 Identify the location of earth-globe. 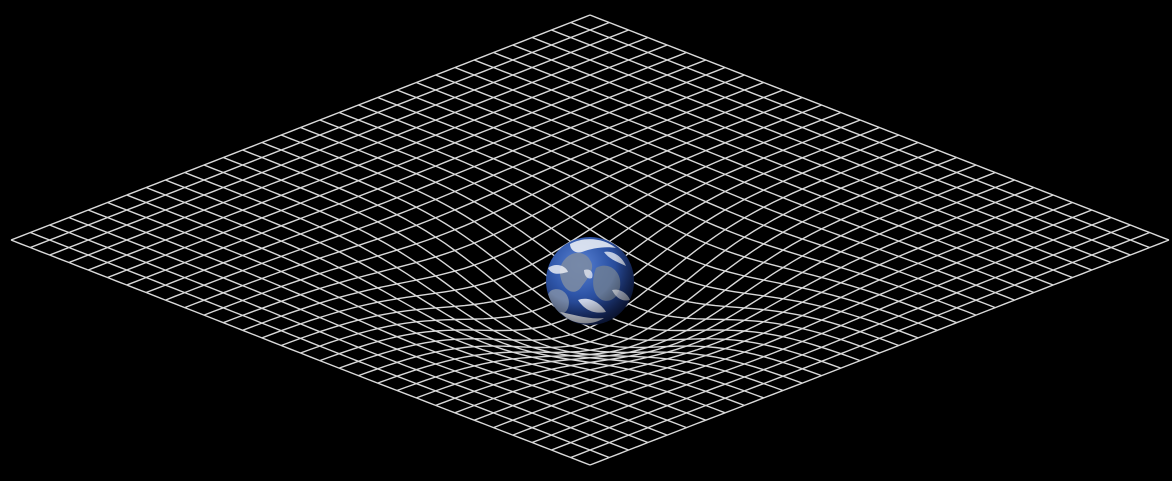
(590, 281).